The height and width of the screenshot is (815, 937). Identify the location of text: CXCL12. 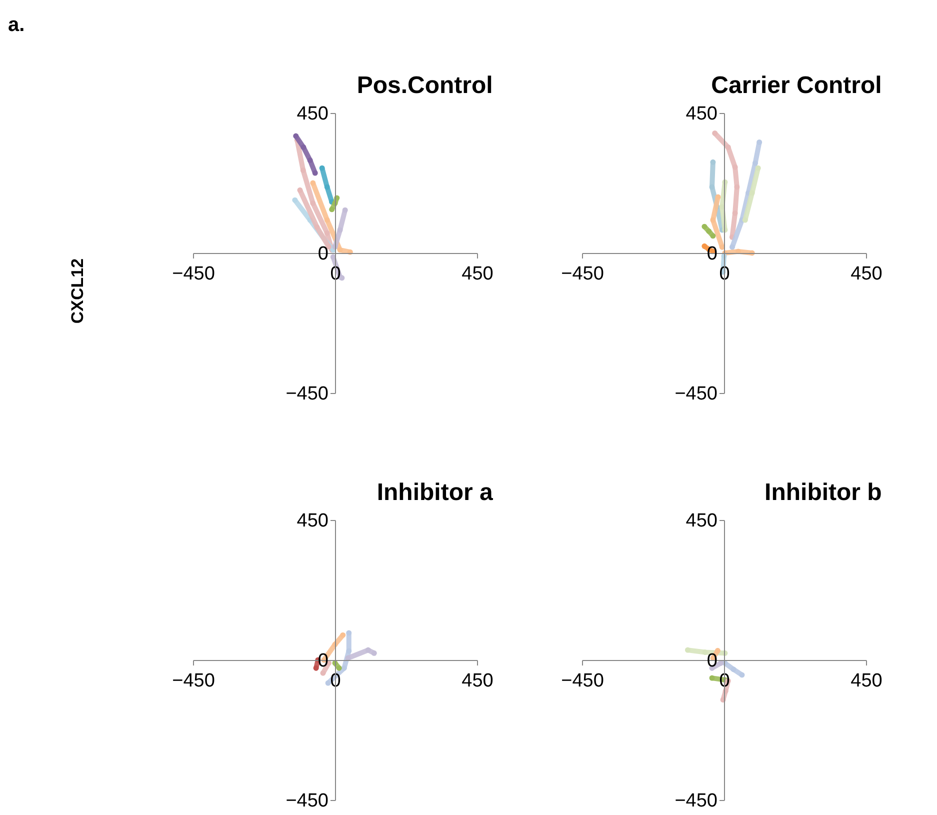
(77, 291).